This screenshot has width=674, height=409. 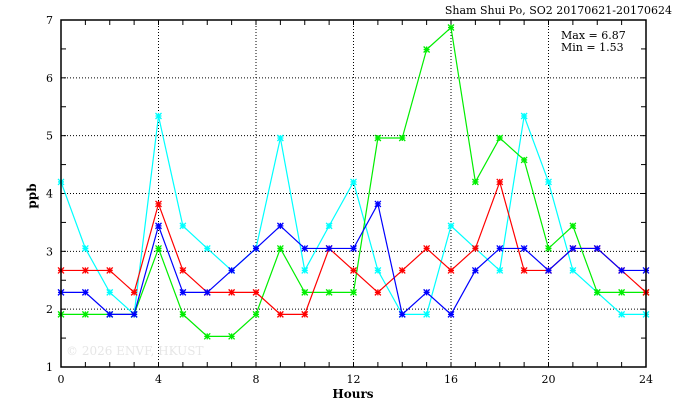 What do you see at coordinates (49, 78) in the screenshot?
I see `y-tick-label: 6` at bounding box center [49, 78].